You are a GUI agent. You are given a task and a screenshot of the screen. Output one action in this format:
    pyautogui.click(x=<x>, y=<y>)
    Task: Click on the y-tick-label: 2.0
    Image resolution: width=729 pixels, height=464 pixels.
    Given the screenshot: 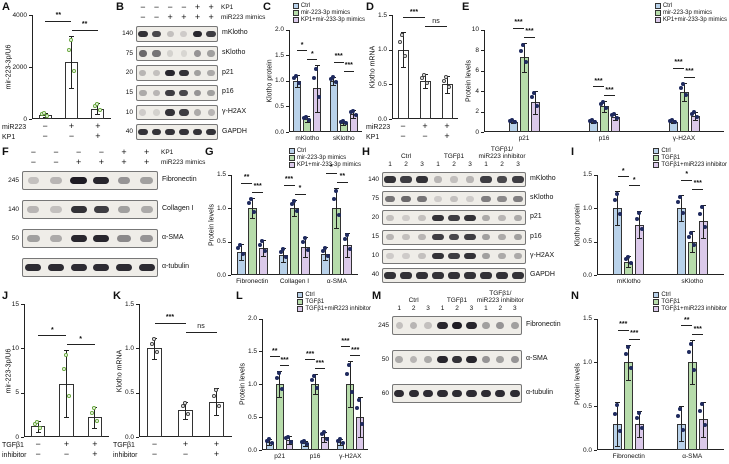 What is the action you would take?
    pyautogui.click(x=279, y=29)
    